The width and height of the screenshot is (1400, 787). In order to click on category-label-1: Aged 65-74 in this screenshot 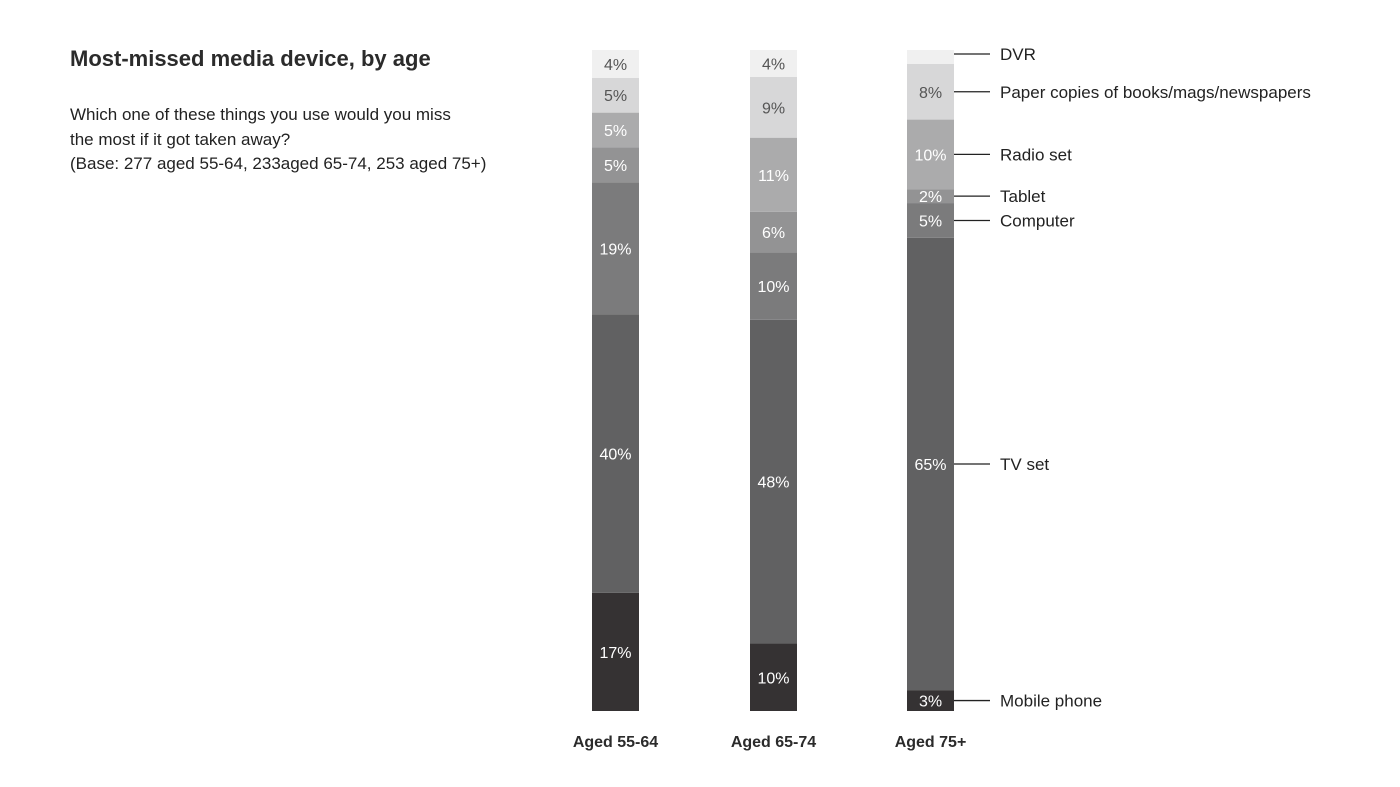, I will do `click(773, 742)`.